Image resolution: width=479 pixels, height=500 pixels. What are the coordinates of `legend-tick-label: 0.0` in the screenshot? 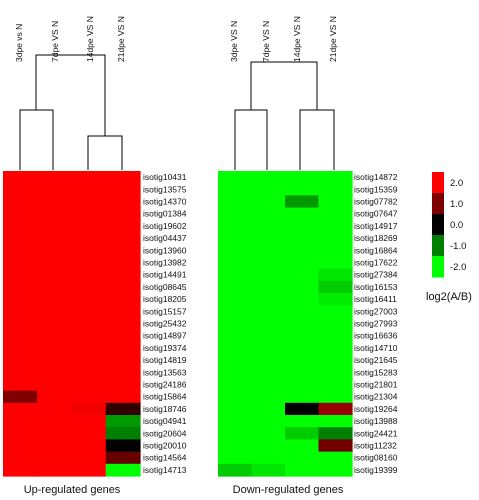 It's located at (456, 225).